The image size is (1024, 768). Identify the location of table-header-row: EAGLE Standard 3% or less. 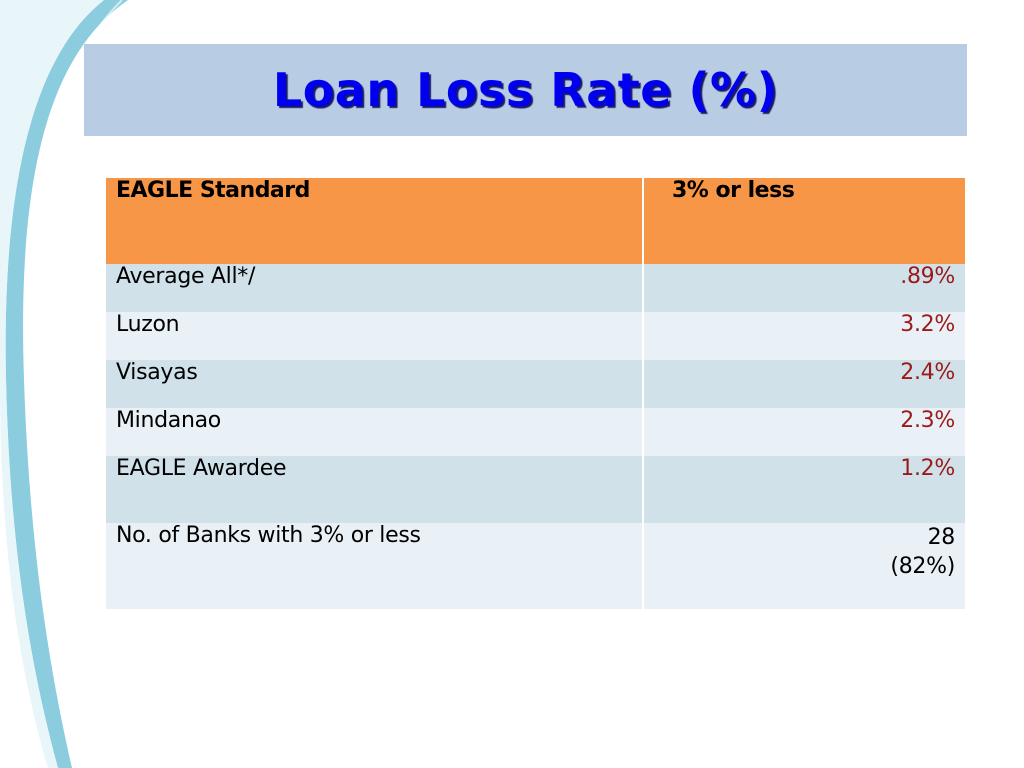
(535, 221).